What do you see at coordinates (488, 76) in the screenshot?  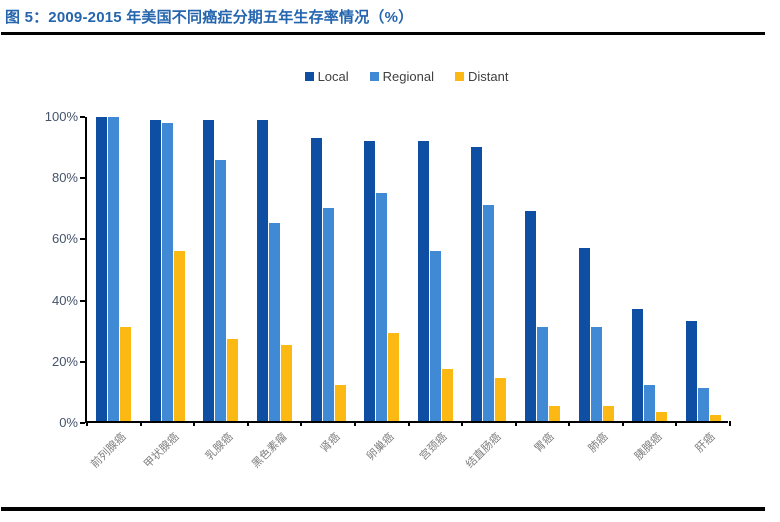 I see `legend-label: Distant` at bounding box center [488, 76].